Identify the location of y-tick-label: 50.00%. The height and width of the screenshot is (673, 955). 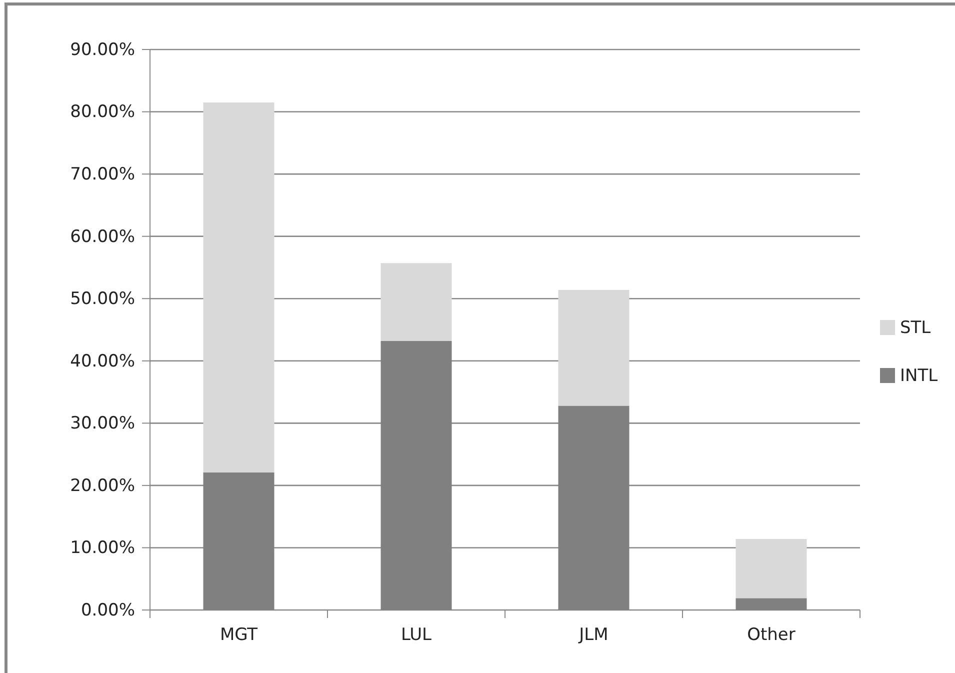
(102, 299).